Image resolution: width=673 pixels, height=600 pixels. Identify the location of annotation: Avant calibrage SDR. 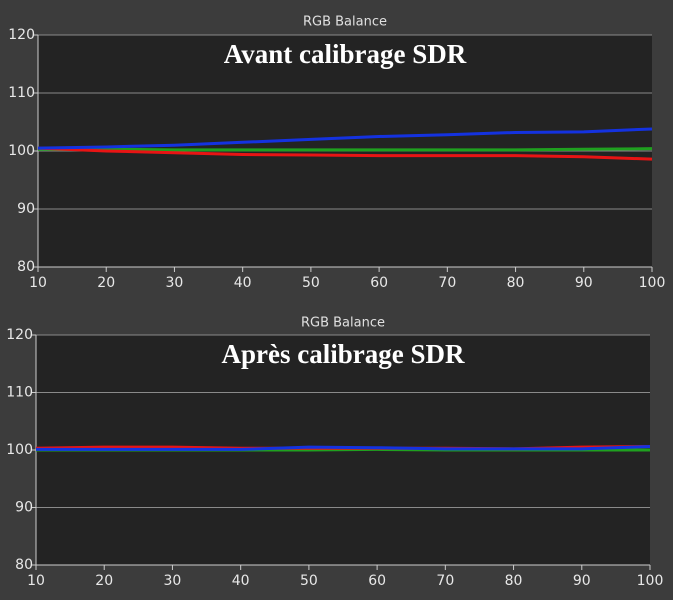
(345, 54).